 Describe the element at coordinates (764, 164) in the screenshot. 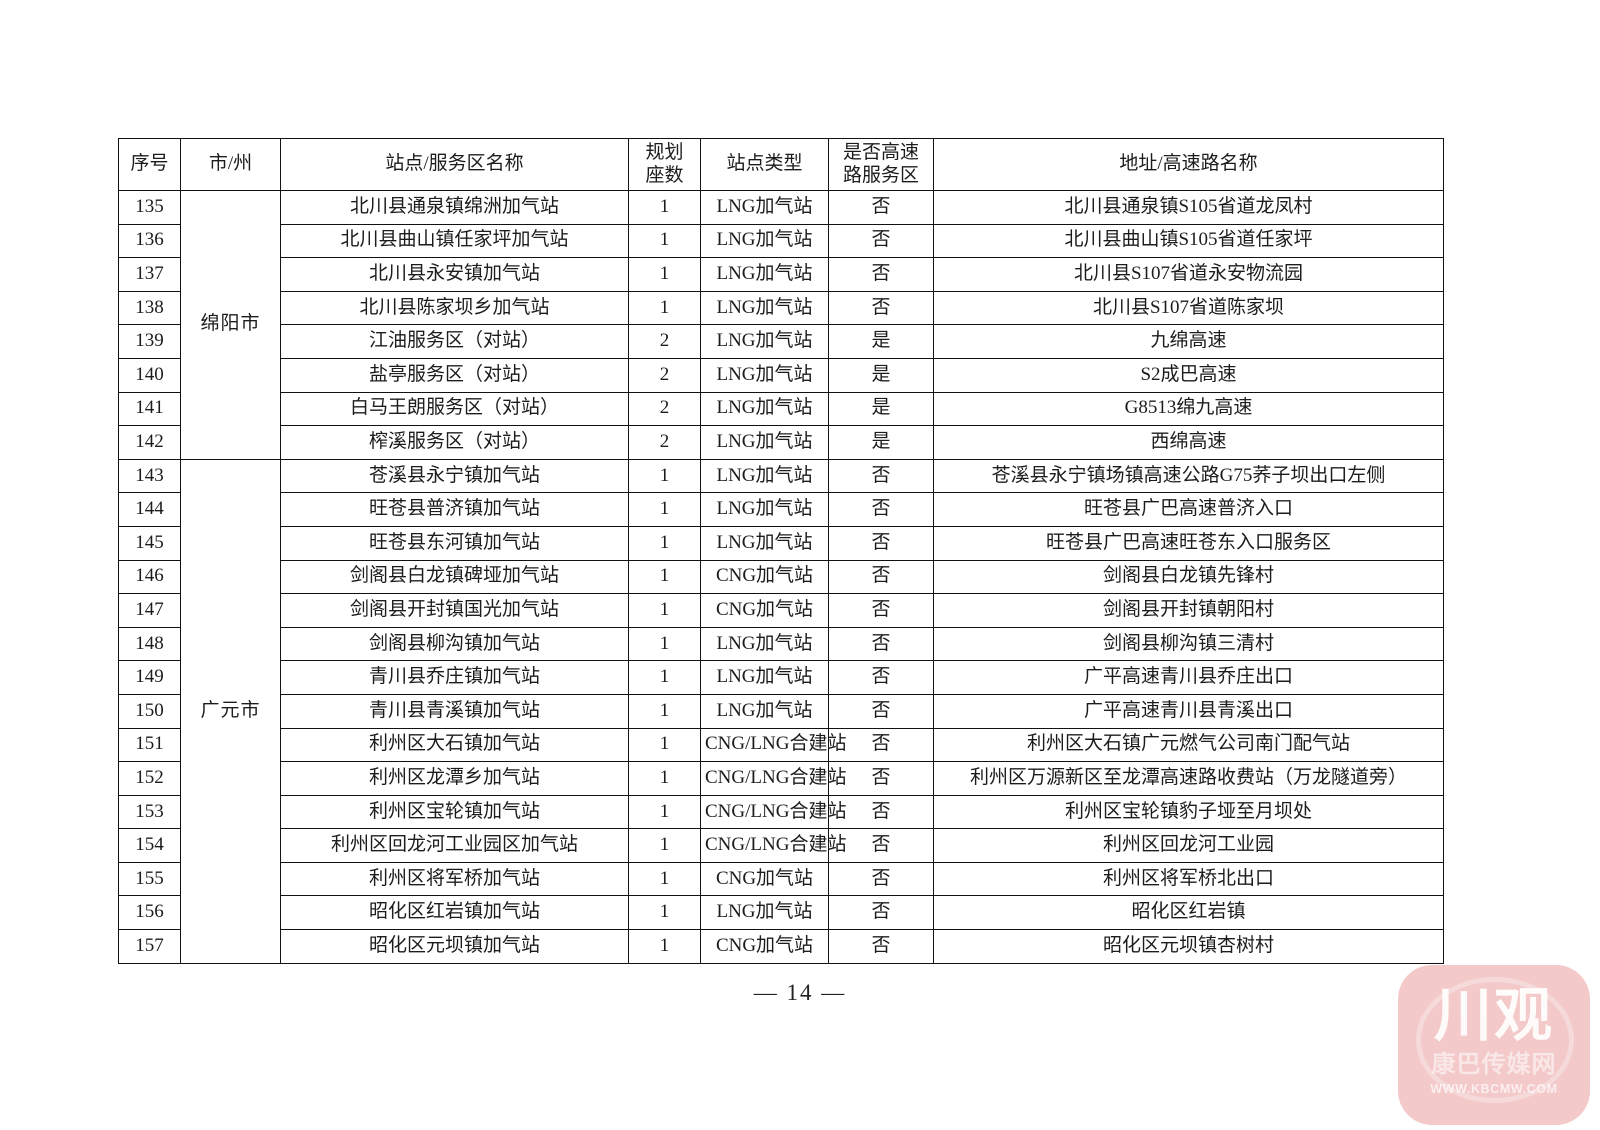

I see `col-header-type: 站点类型` at that location.